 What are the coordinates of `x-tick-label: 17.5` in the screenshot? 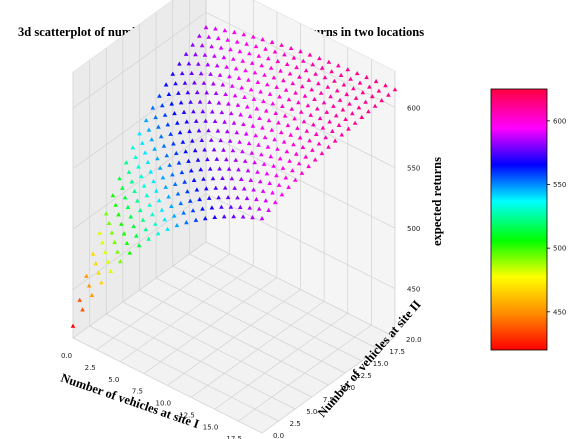 It's located at (234, 437).